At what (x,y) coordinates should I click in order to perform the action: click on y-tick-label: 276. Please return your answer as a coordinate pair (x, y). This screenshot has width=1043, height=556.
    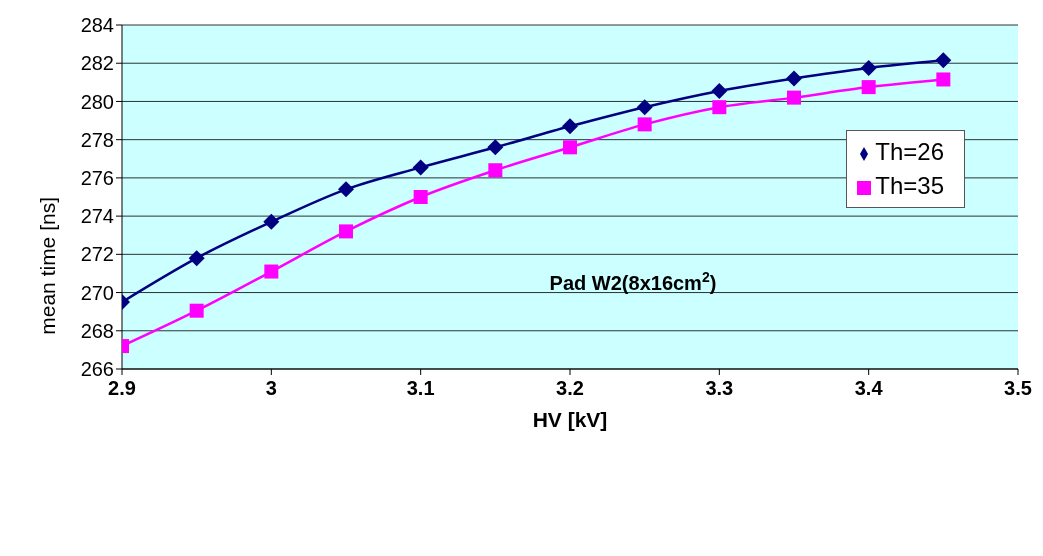
    Looking at the image, I should click on (97, 177).